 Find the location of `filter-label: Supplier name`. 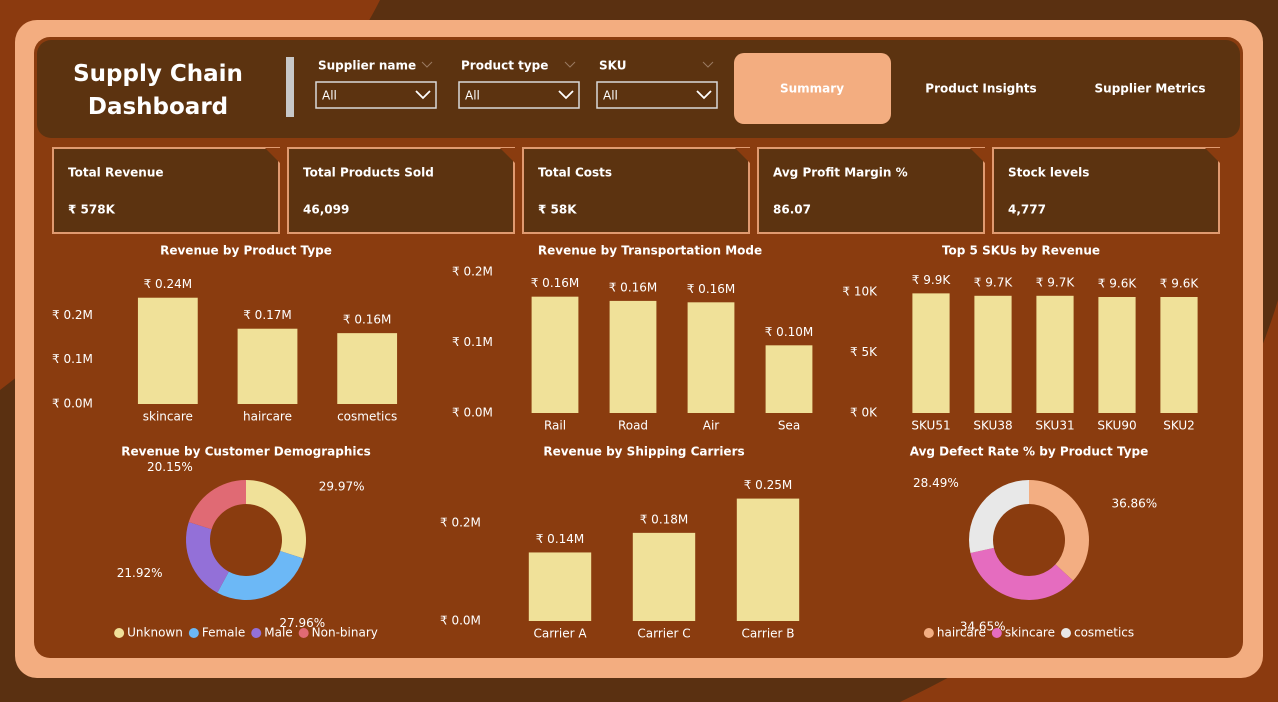

filter-label: Supplier name is located at coordinates (367, 66).